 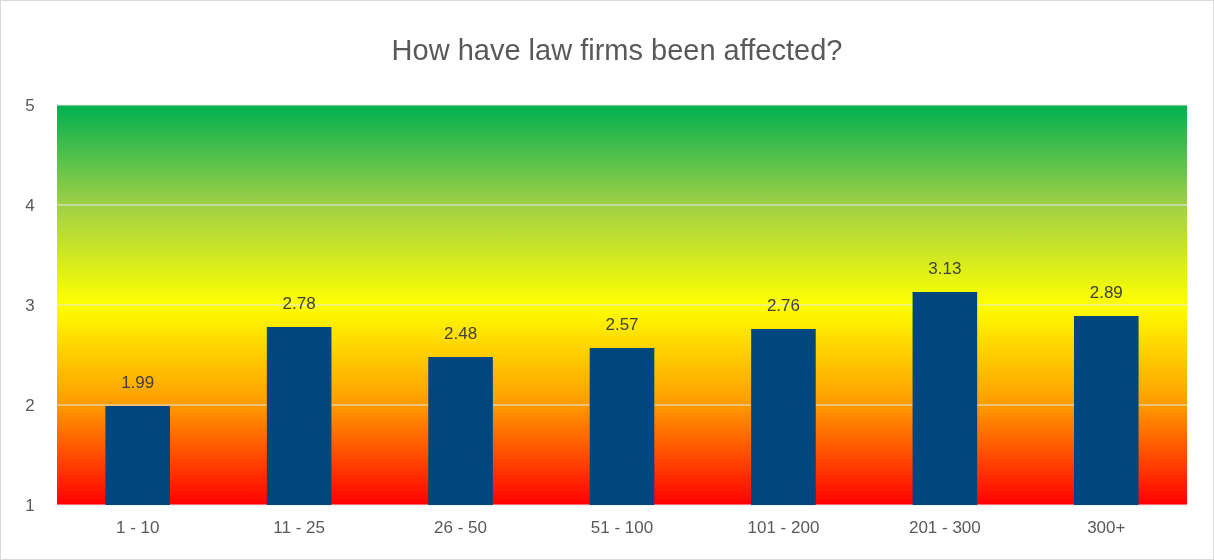 I want to click on y-tick-label: 4, so click(x=30, y=205).